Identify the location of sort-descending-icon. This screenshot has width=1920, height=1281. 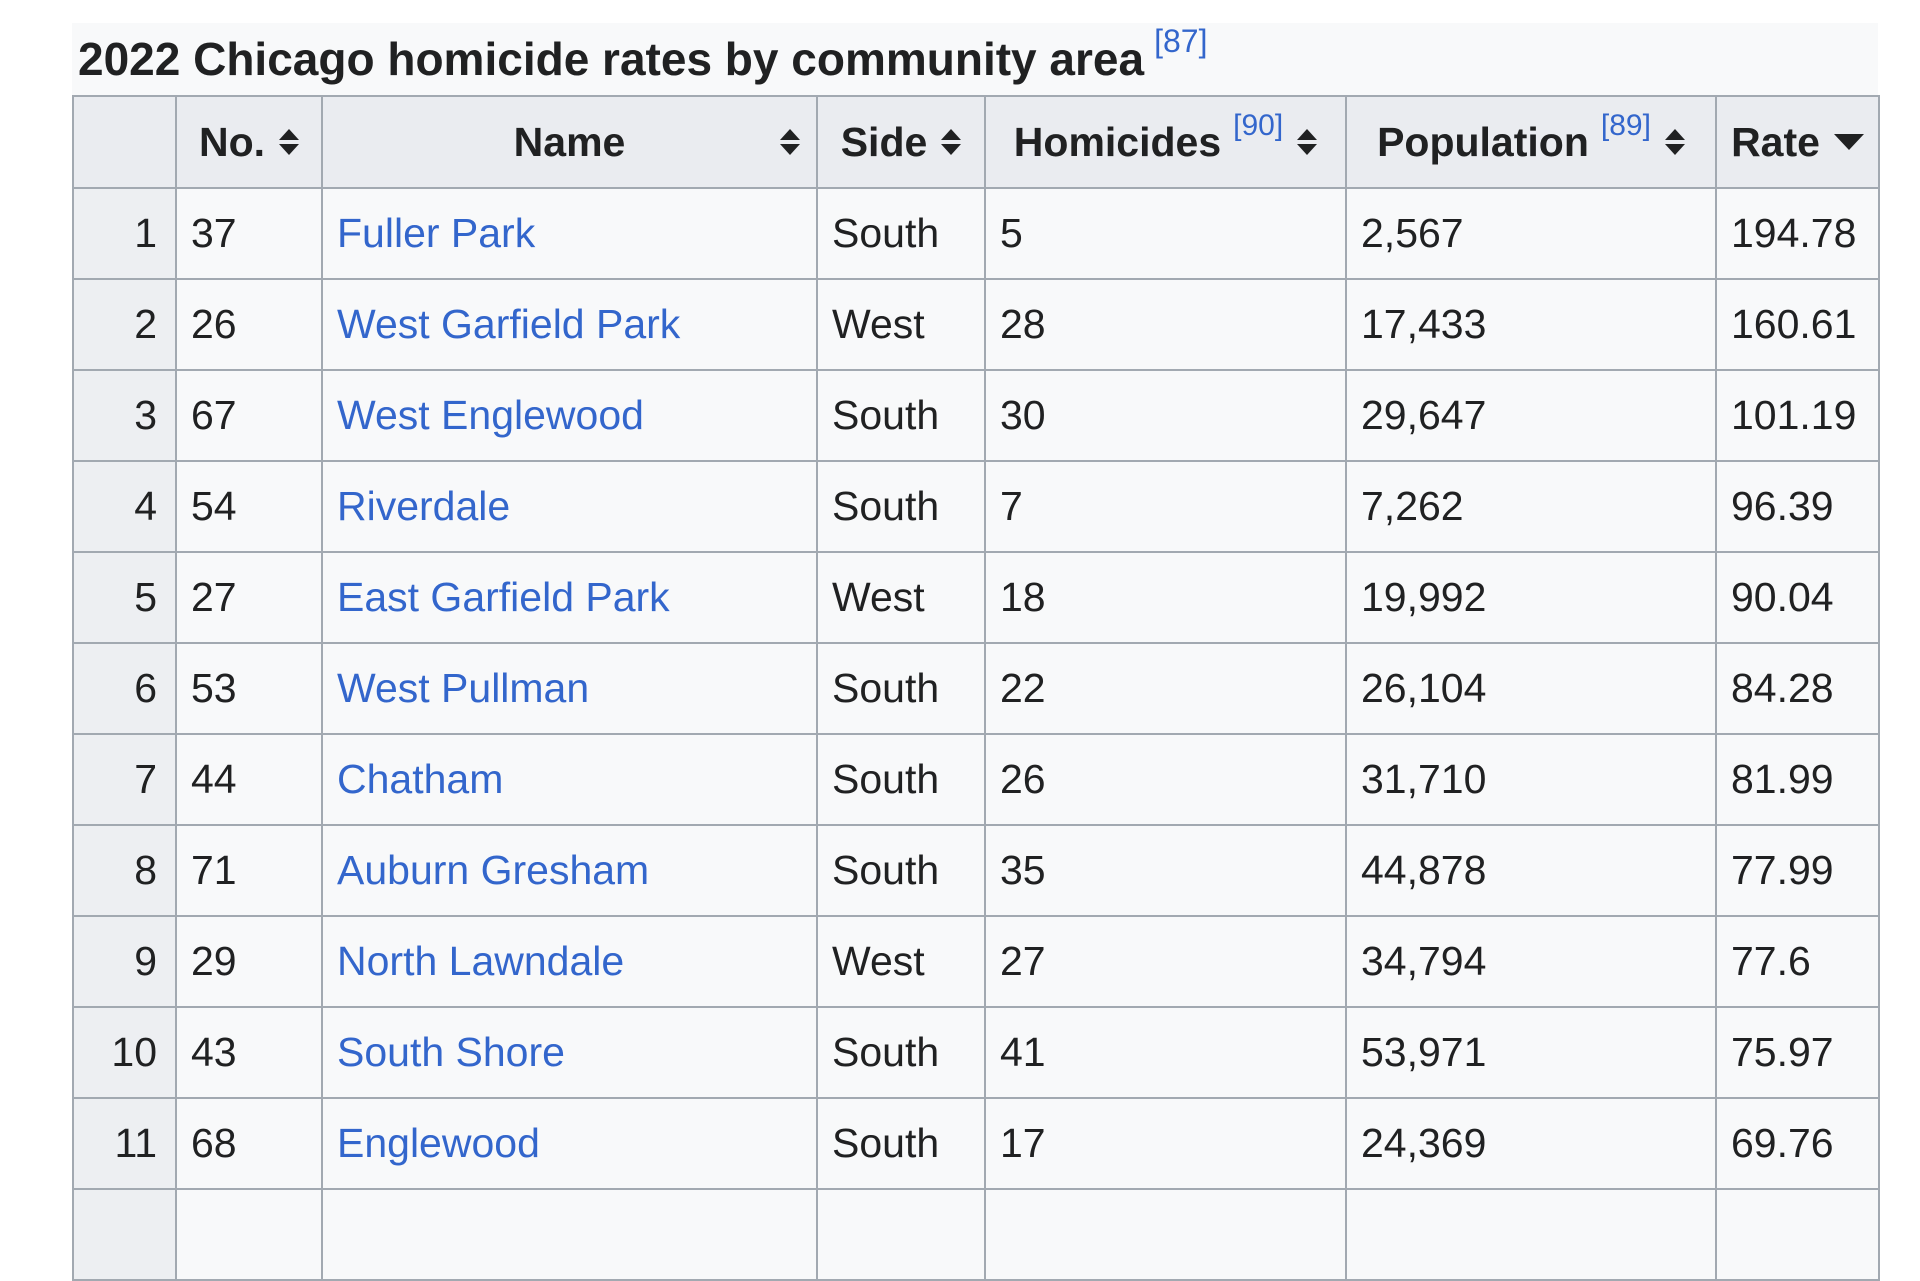
(1848, 142).